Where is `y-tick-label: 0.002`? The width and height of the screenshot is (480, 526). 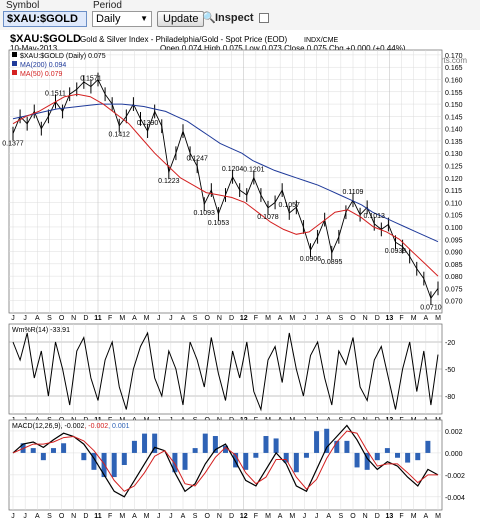 y-tick-label: 0.002 is located at coordinates (454, 432).